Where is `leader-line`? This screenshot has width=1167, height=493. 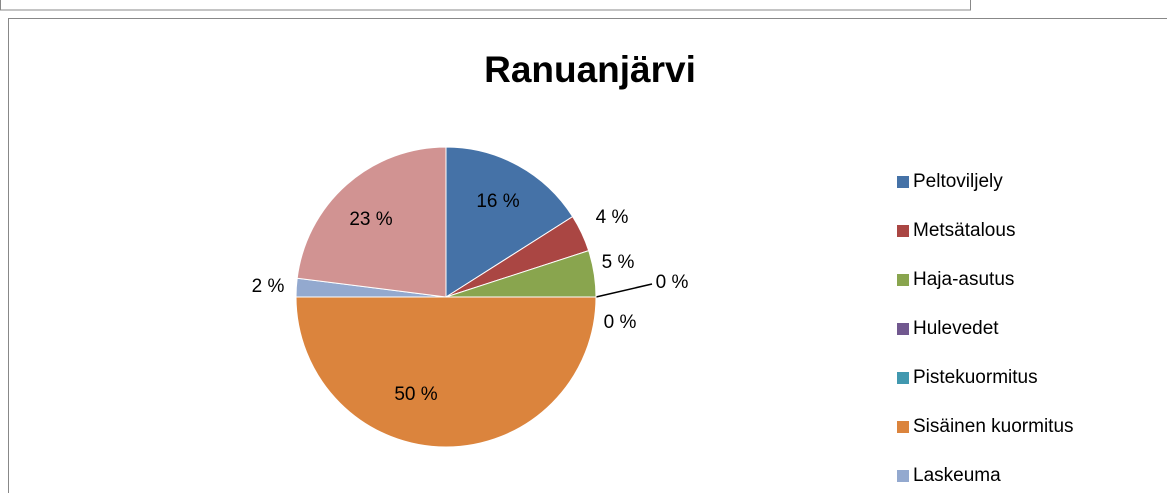
leader-line is located at coordinates (624, 290).